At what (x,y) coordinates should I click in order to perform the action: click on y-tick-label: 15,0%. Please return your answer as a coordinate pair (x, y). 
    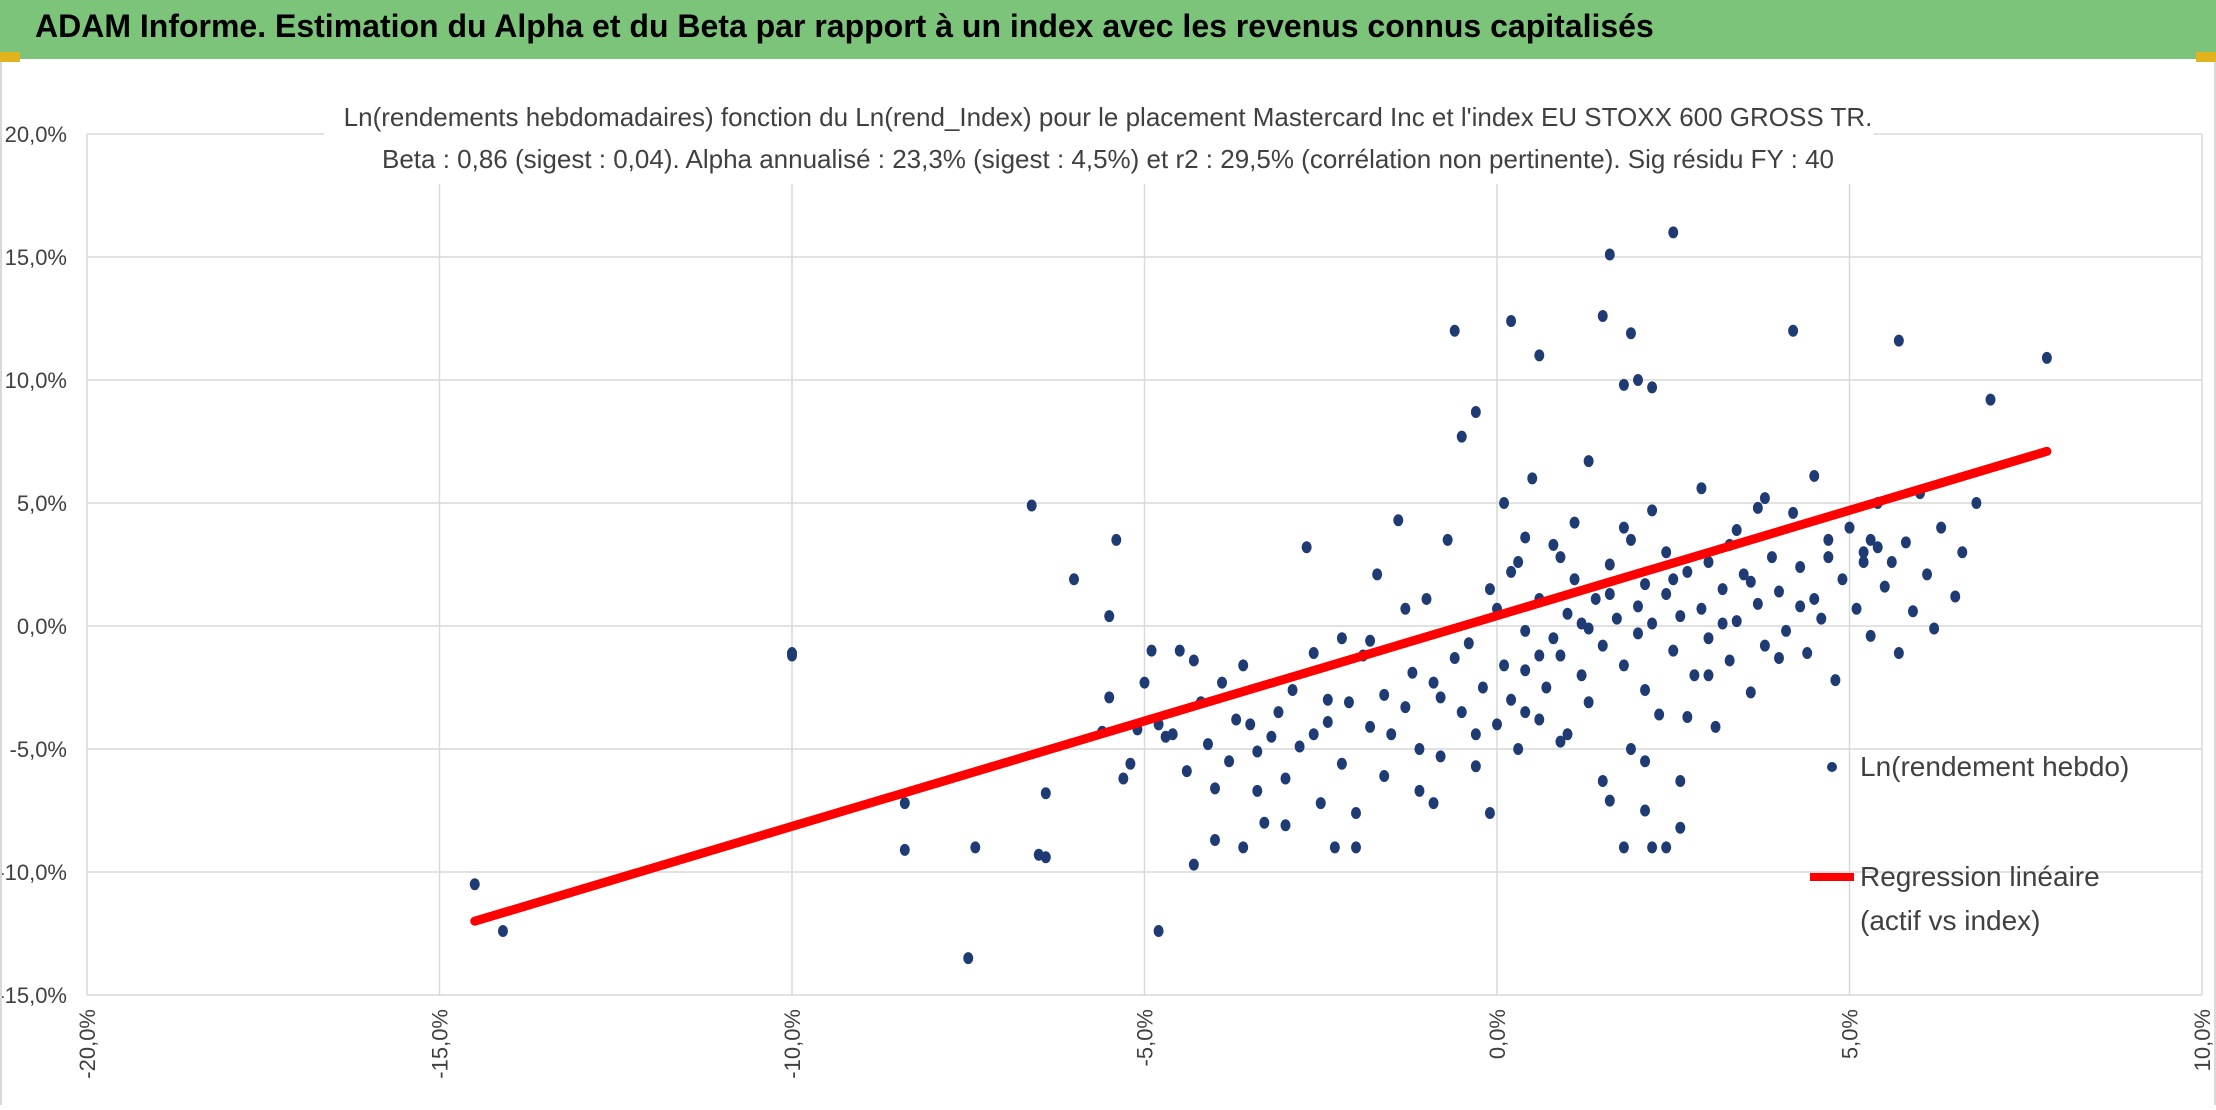
    Looking at the image, I should click on (36, 257).